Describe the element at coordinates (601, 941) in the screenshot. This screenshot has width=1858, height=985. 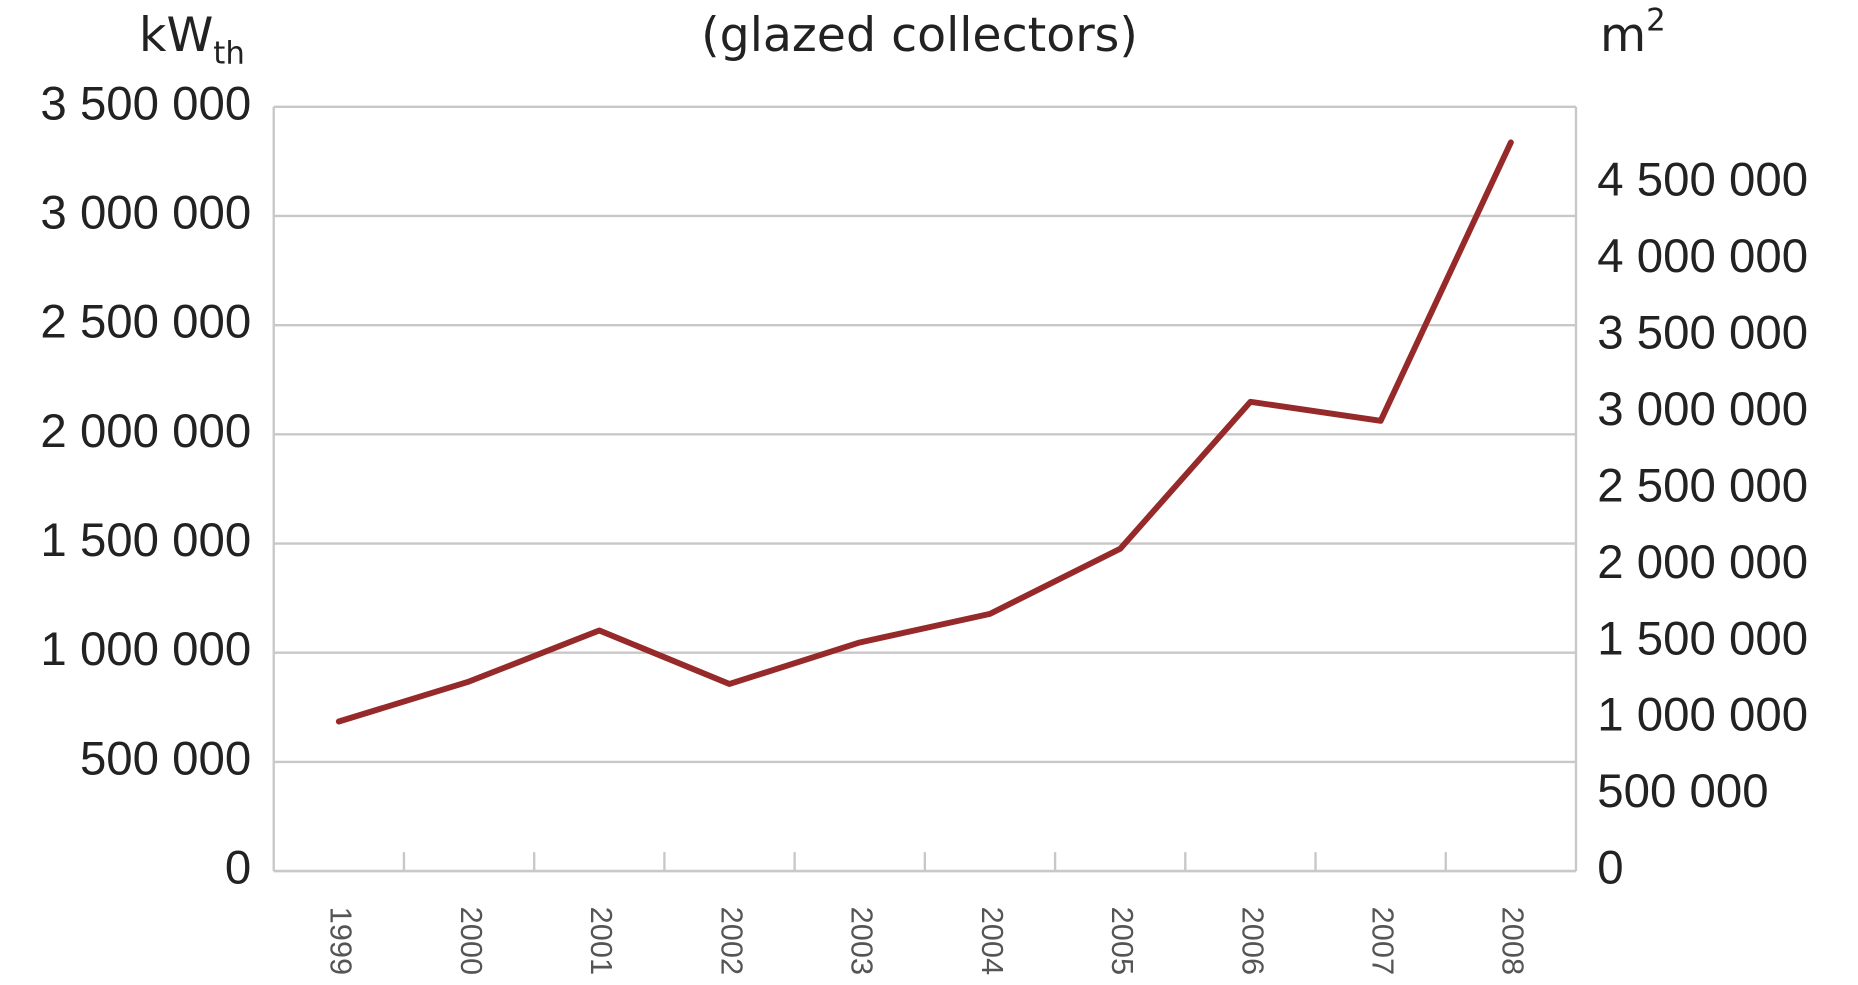
I see `x-tick-label: 2001` at that location.